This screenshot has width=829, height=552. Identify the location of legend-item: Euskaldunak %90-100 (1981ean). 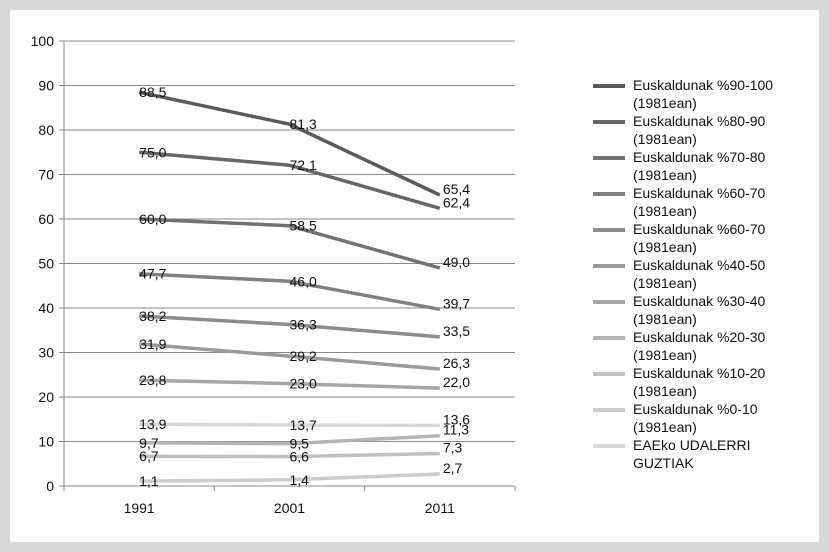
(700, 94).